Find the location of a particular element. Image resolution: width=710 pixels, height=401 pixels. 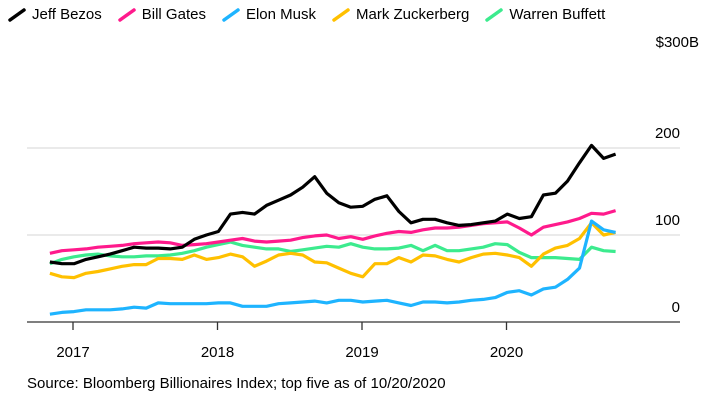

legend-item: Warren Buffett is located at coordinates (545, 14).